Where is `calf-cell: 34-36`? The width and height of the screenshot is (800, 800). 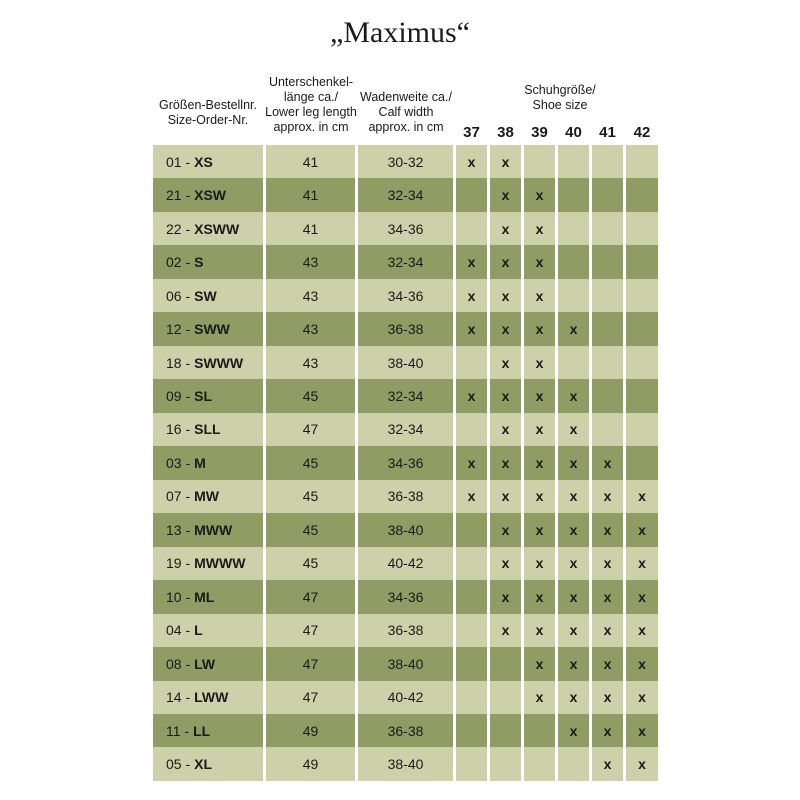 calf-cell: 34-36 is located at coordinates (405, 597).